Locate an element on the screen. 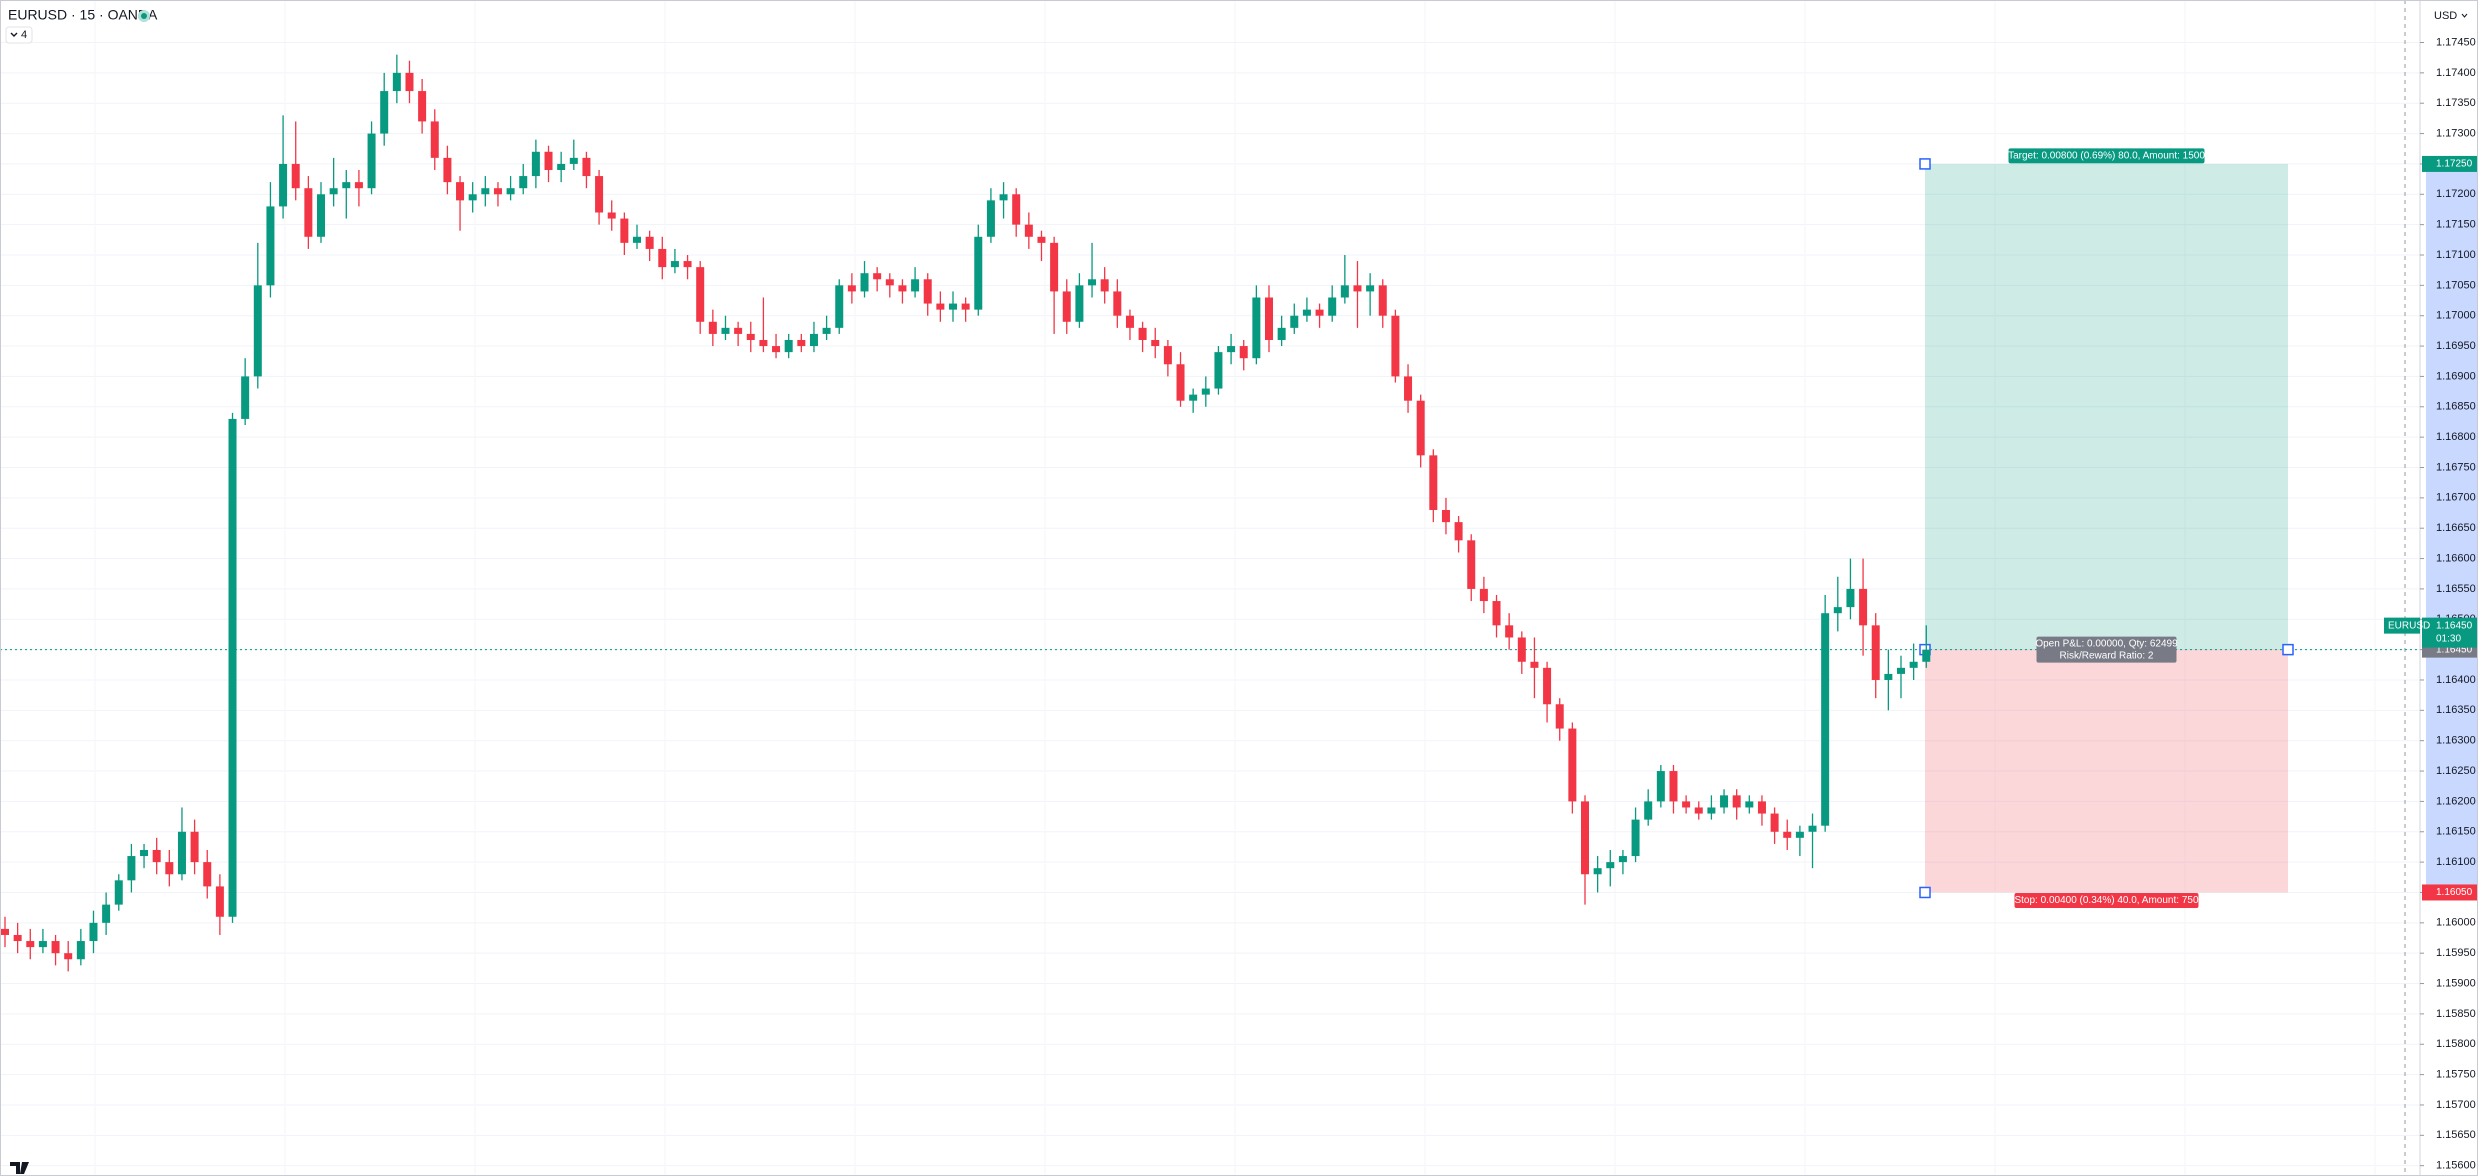 This screenshot has width=2478, height=1176. y-tick-label: 1.16300 is located at coordinates (2456, 741).